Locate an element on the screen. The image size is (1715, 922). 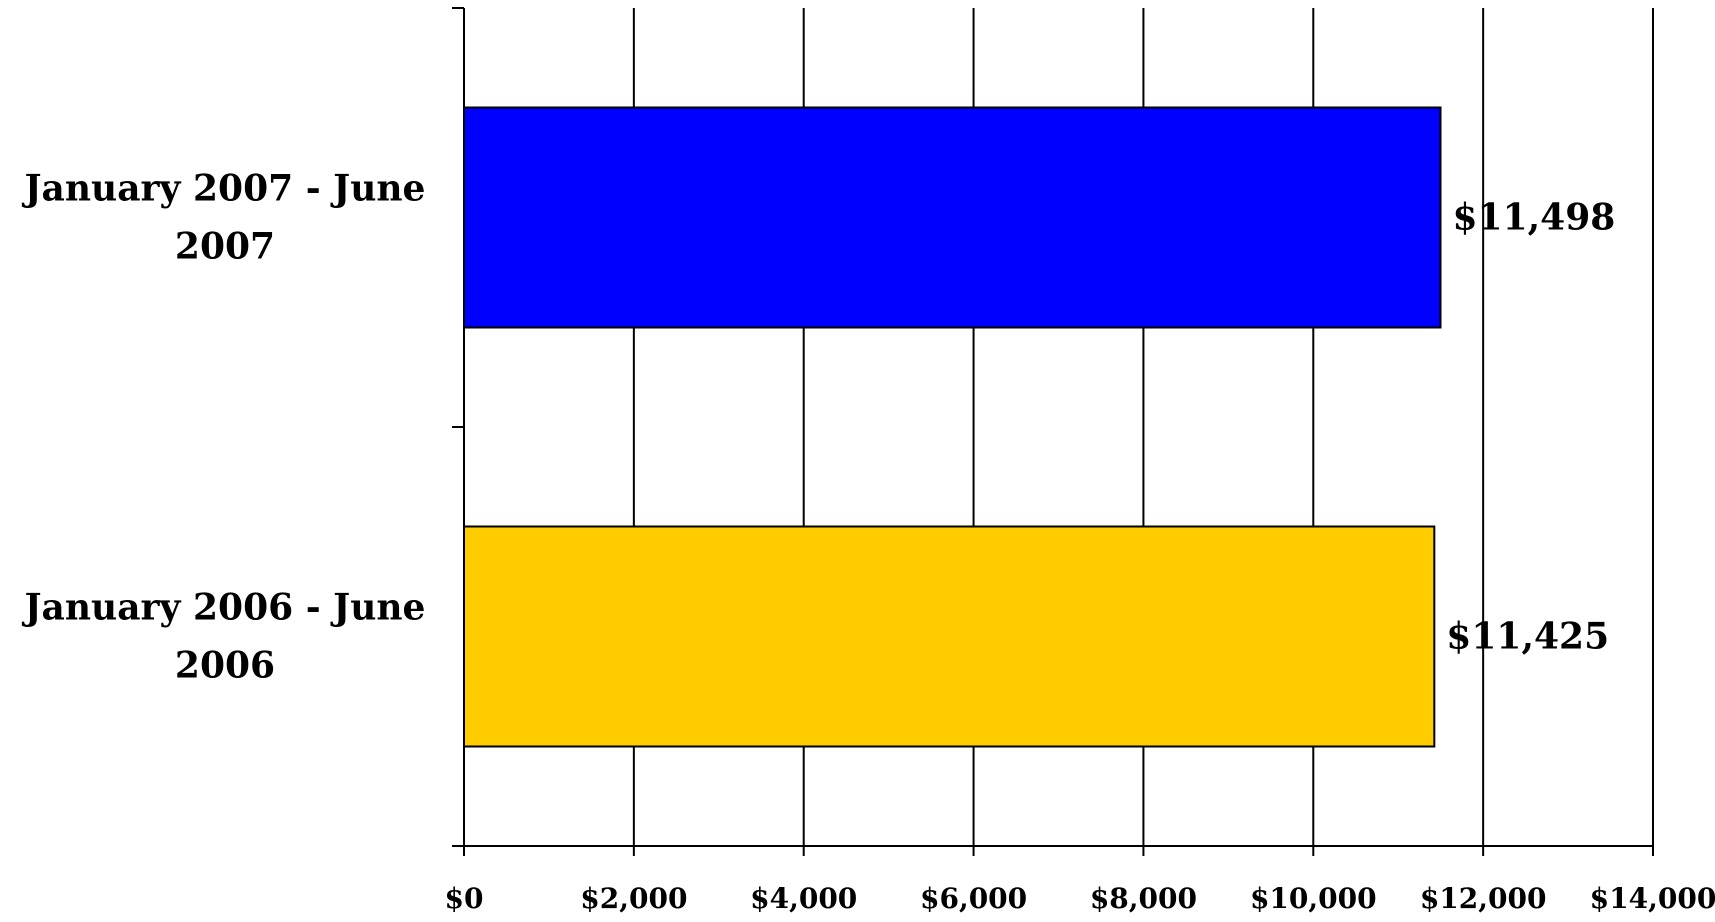
x-tick-label-2000: $2,000 is located at coordinates (633, 898).